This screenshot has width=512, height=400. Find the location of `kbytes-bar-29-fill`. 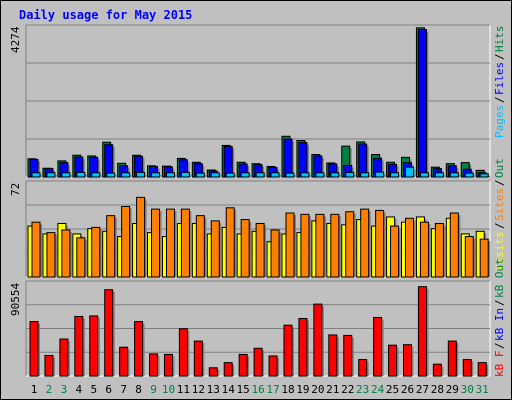

kbytes-bar-29-fill is located at coordinates (452, 358).